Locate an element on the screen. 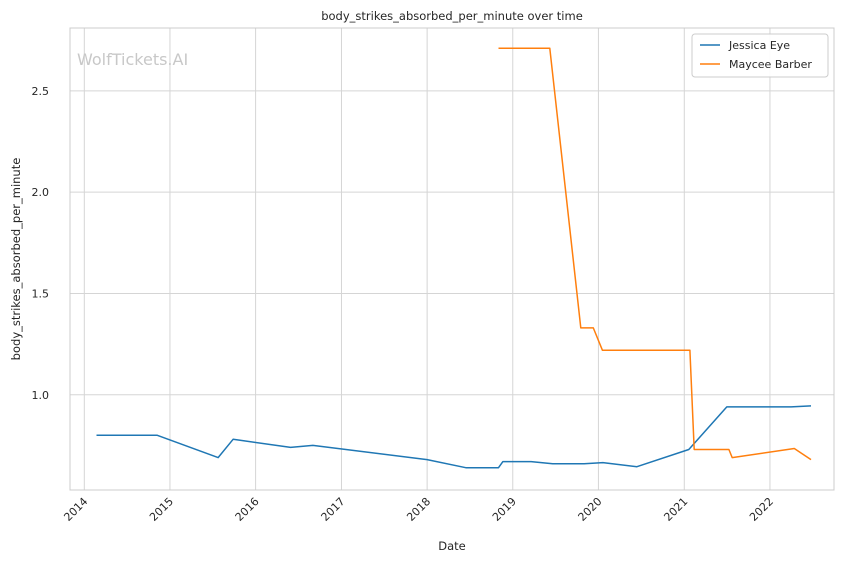 Image resolution: width=844 pixels, height=561 pixels. x-tick-label: 2016 is located at coordinates (247, 509).